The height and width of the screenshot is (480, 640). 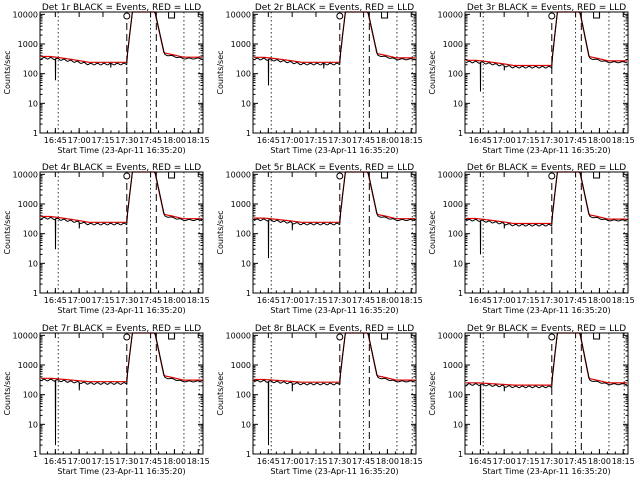 What do you see at coordinates (121, 329) in the screenshot?
I see `chart-title: Det 7r BLACK = Events, RED = LLD` at bounding box center [121, 329].